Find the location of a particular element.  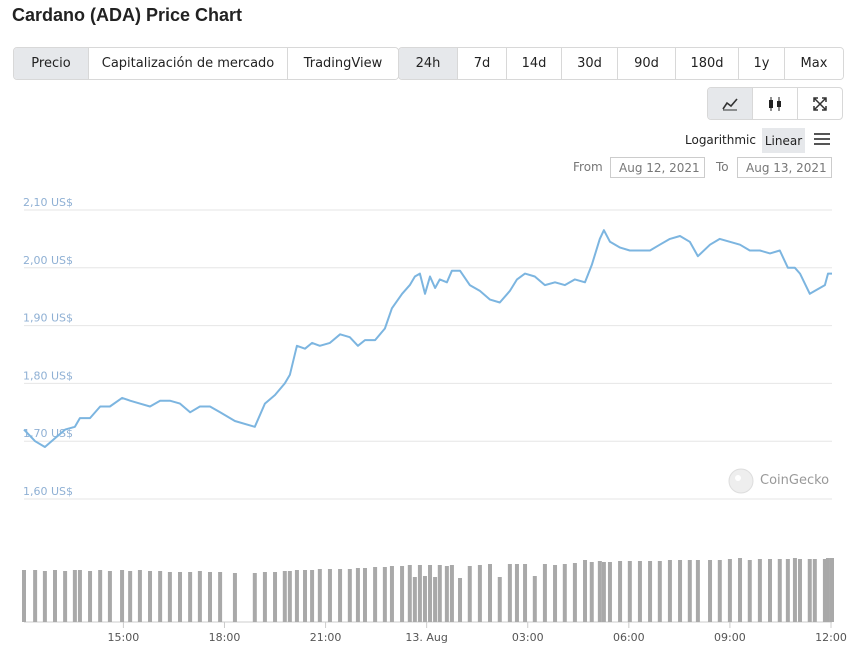

linear-option: Linear is located at coordinates (783, 140).